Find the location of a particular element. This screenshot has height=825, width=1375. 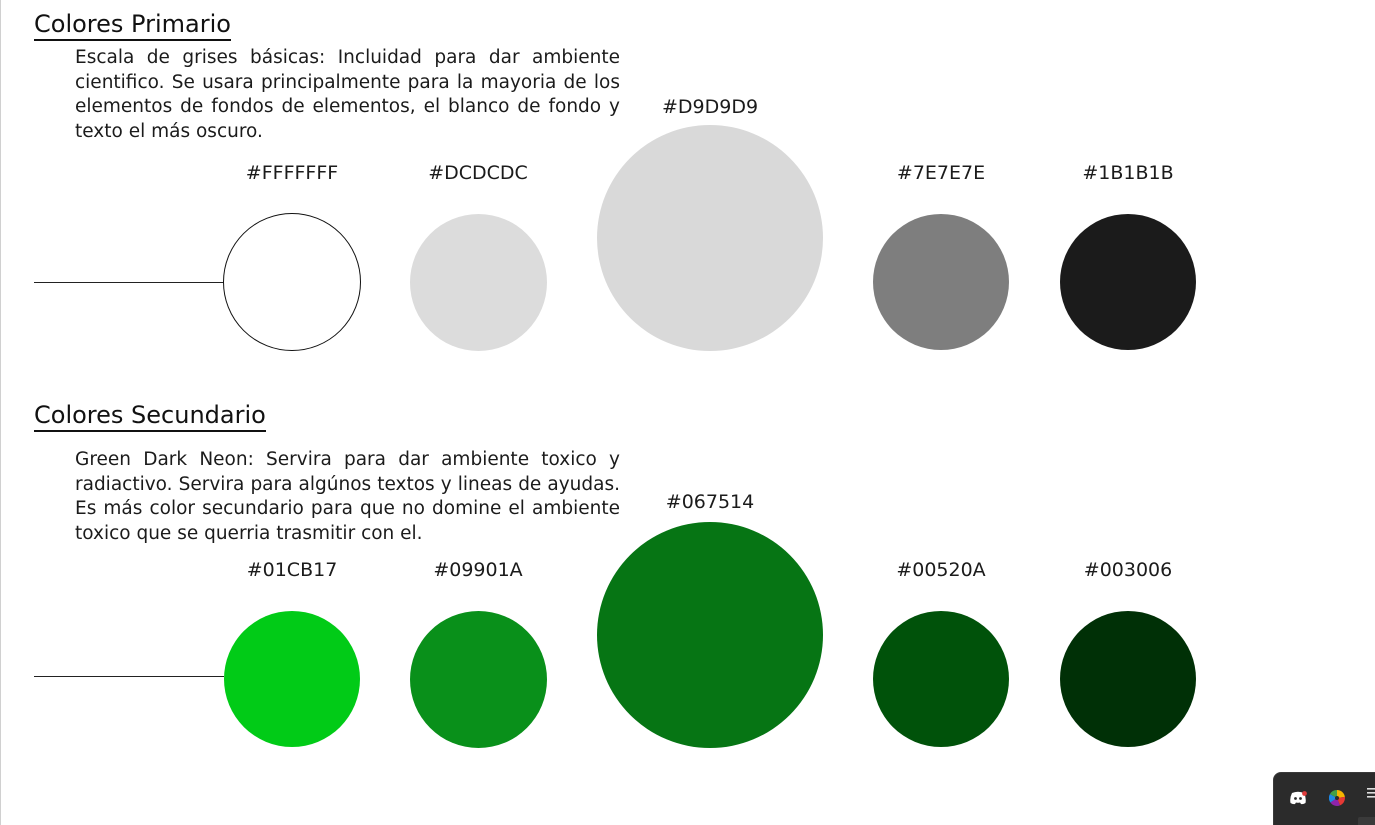

swatch-gray-main is located at coordinates (710, 238).